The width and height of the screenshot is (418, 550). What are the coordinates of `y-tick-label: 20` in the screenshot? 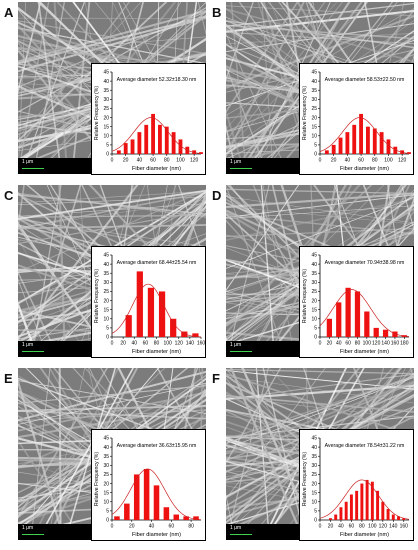 It's located at (314, 484).